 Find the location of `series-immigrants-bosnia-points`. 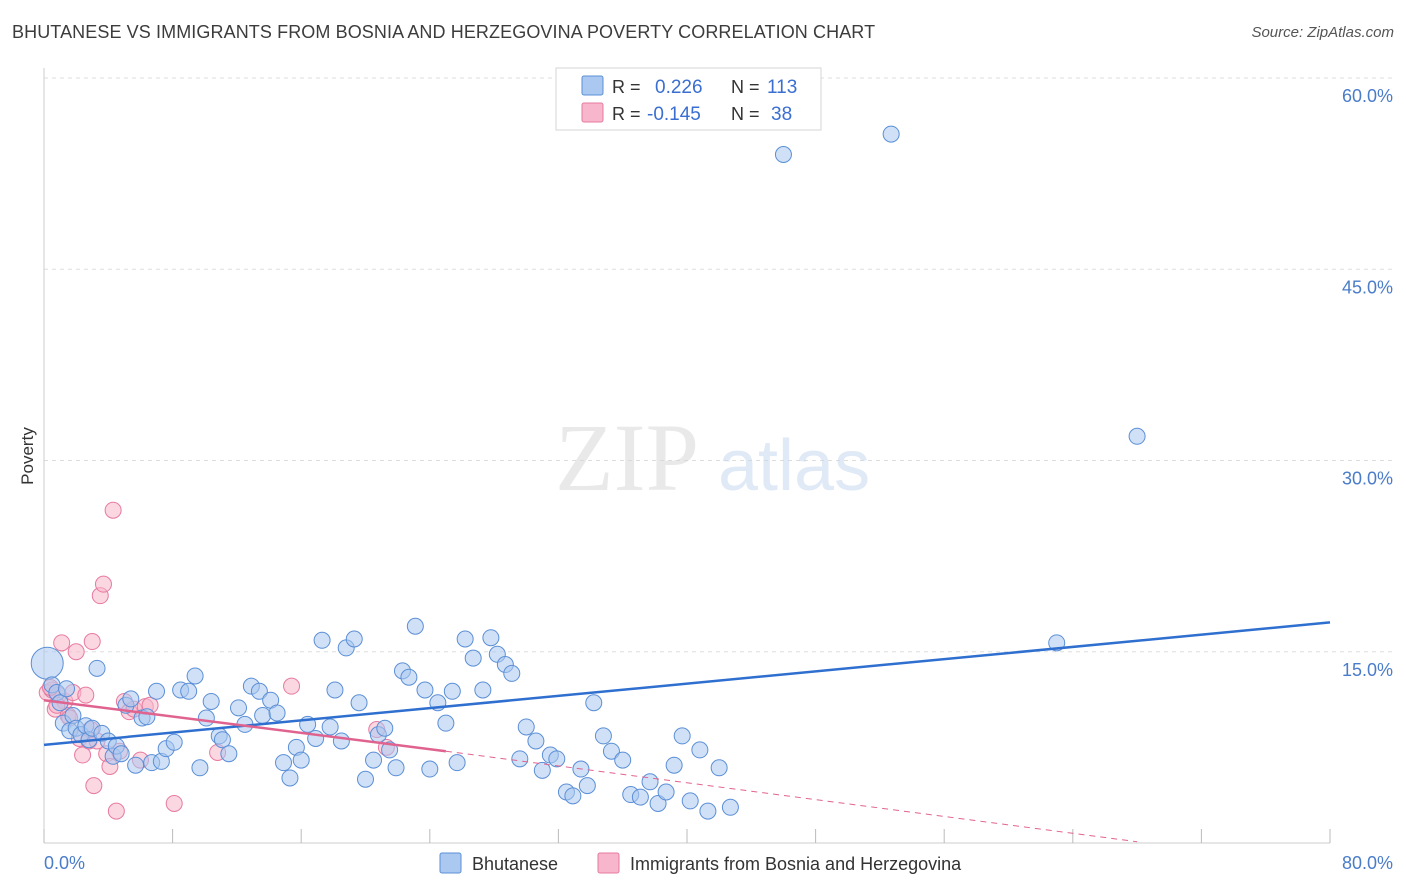

series-immigrants-bosnia-points is located at coordinates (216, 660).